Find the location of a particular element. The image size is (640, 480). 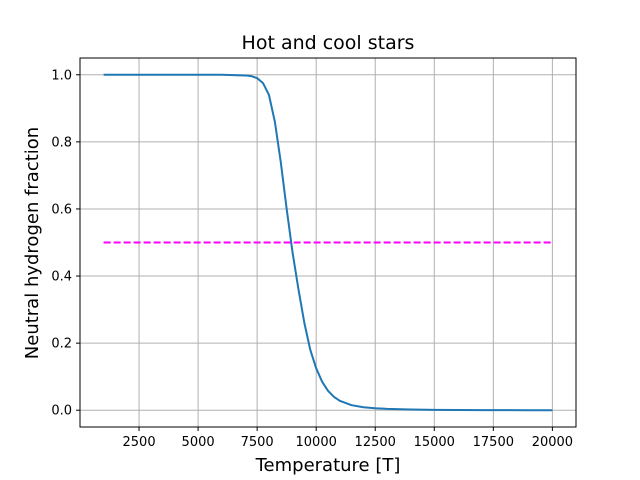

y-axis-label: Neutral hydrogen fraction is located at coordinates (32, 243).